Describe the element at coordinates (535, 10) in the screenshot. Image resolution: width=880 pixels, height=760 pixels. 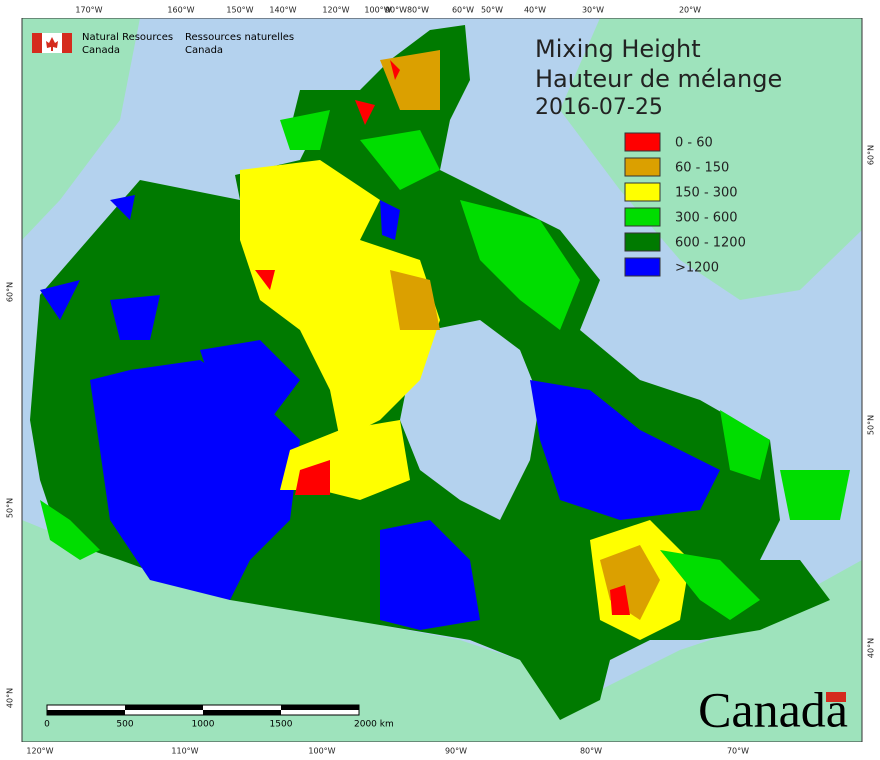
I see `longitude-label: 40°W` at that location.